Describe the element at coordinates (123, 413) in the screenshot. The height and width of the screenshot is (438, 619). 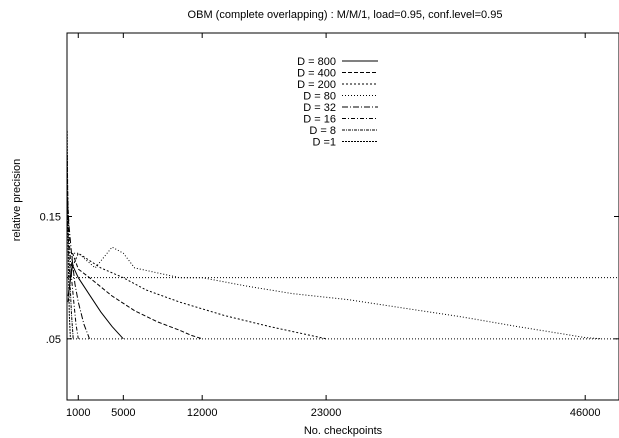
I see `x-tick-label: 5000` at that location.